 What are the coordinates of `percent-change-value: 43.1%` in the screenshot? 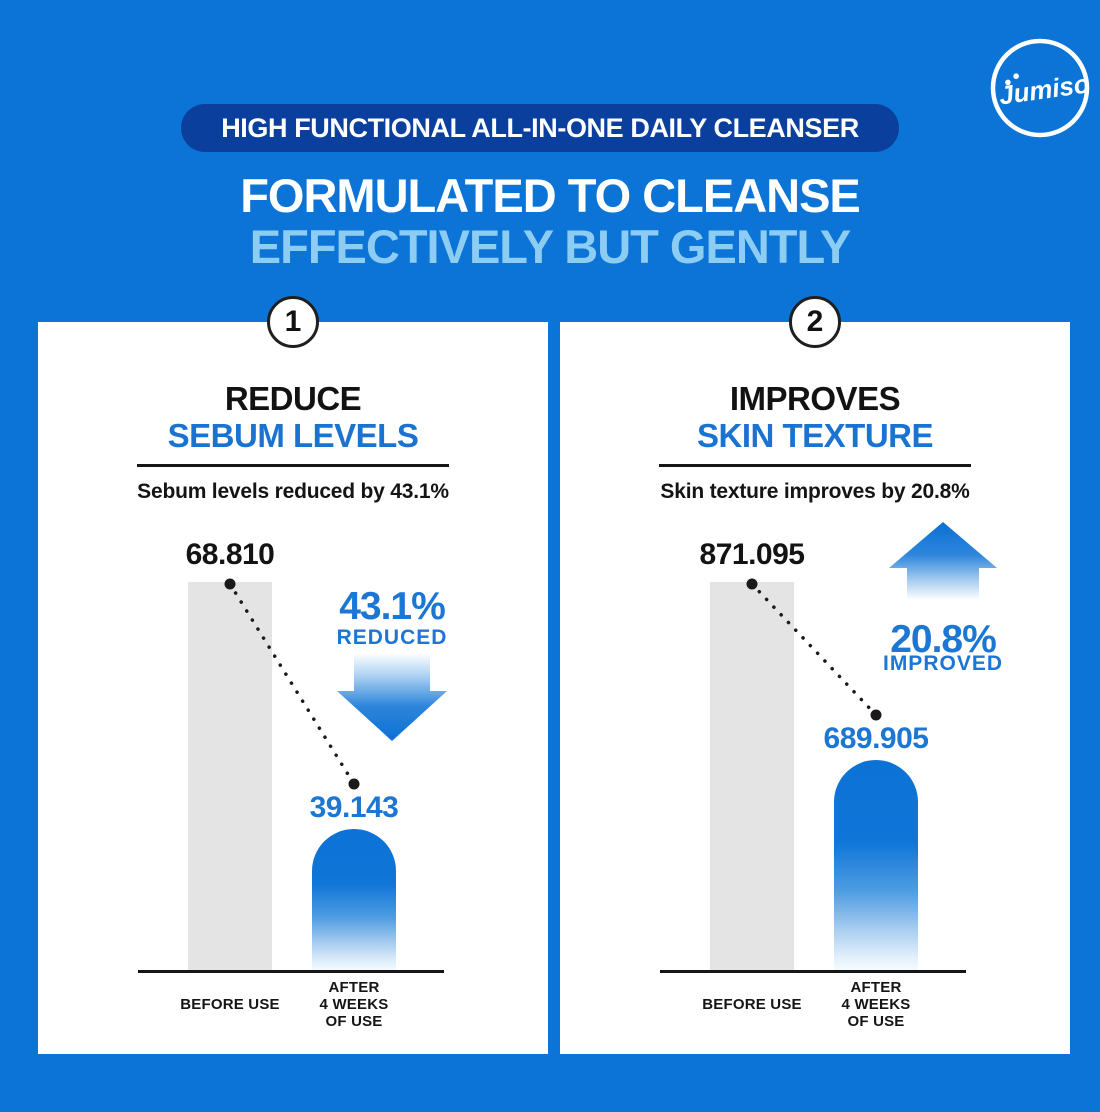 It's located at (392, 606).